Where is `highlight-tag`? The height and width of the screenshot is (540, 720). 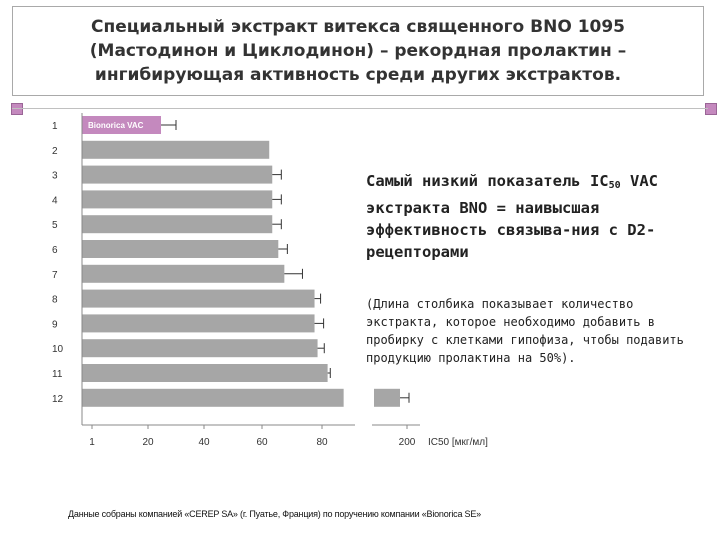
highlight-tag is located at coordinates (122, 125).